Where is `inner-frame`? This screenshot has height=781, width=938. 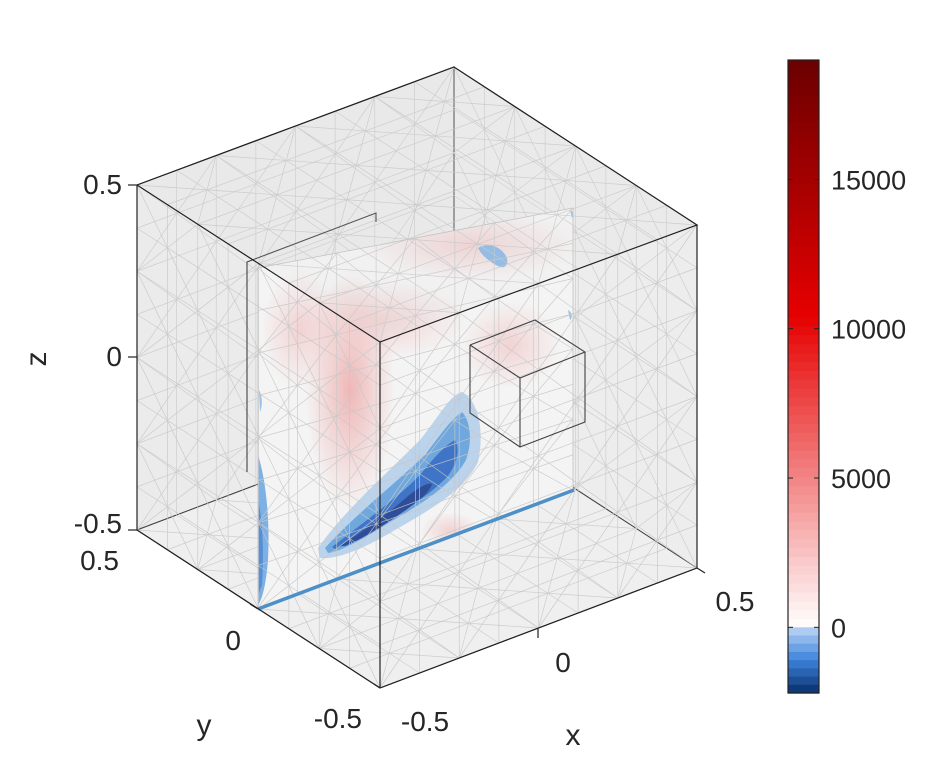 inner-frame is located at coordinates (311, 342).